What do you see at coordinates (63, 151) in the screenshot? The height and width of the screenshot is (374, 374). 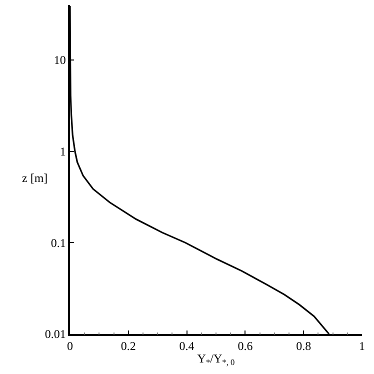 I see `y-tick-label: 1` at bounding box center [63, 151].